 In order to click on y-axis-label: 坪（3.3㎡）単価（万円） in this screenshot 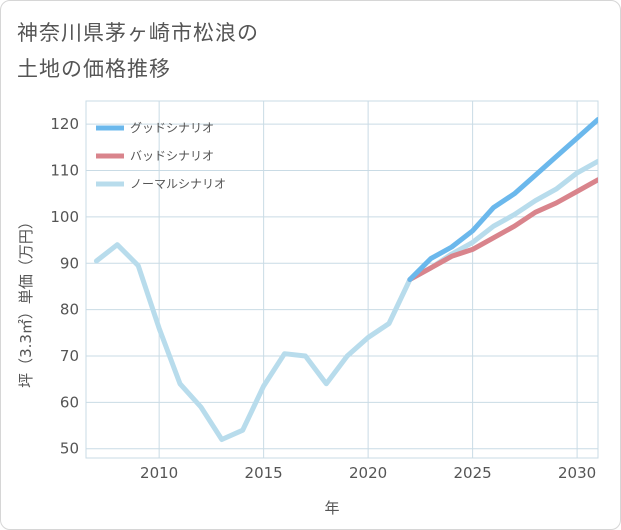, I will do `click(26, 301)`.